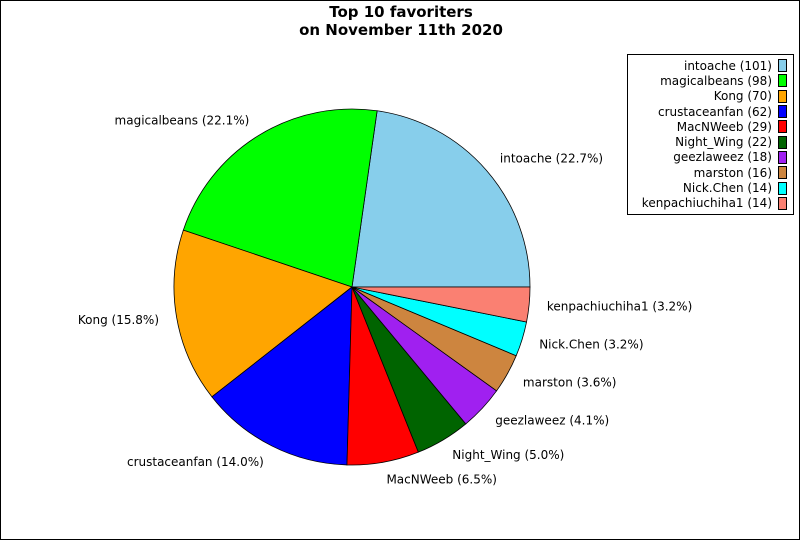  I want to click on legend-label: kenpachiuchiha1 (14), so click(706, 203).